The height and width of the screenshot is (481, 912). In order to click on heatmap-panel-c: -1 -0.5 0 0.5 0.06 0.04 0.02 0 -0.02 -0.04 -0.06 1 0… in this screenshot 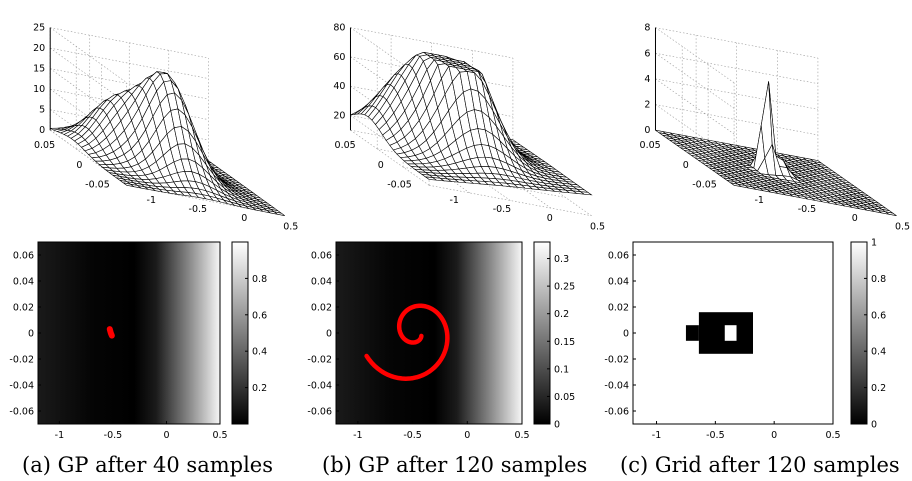, I will do `click(745, 340)`.